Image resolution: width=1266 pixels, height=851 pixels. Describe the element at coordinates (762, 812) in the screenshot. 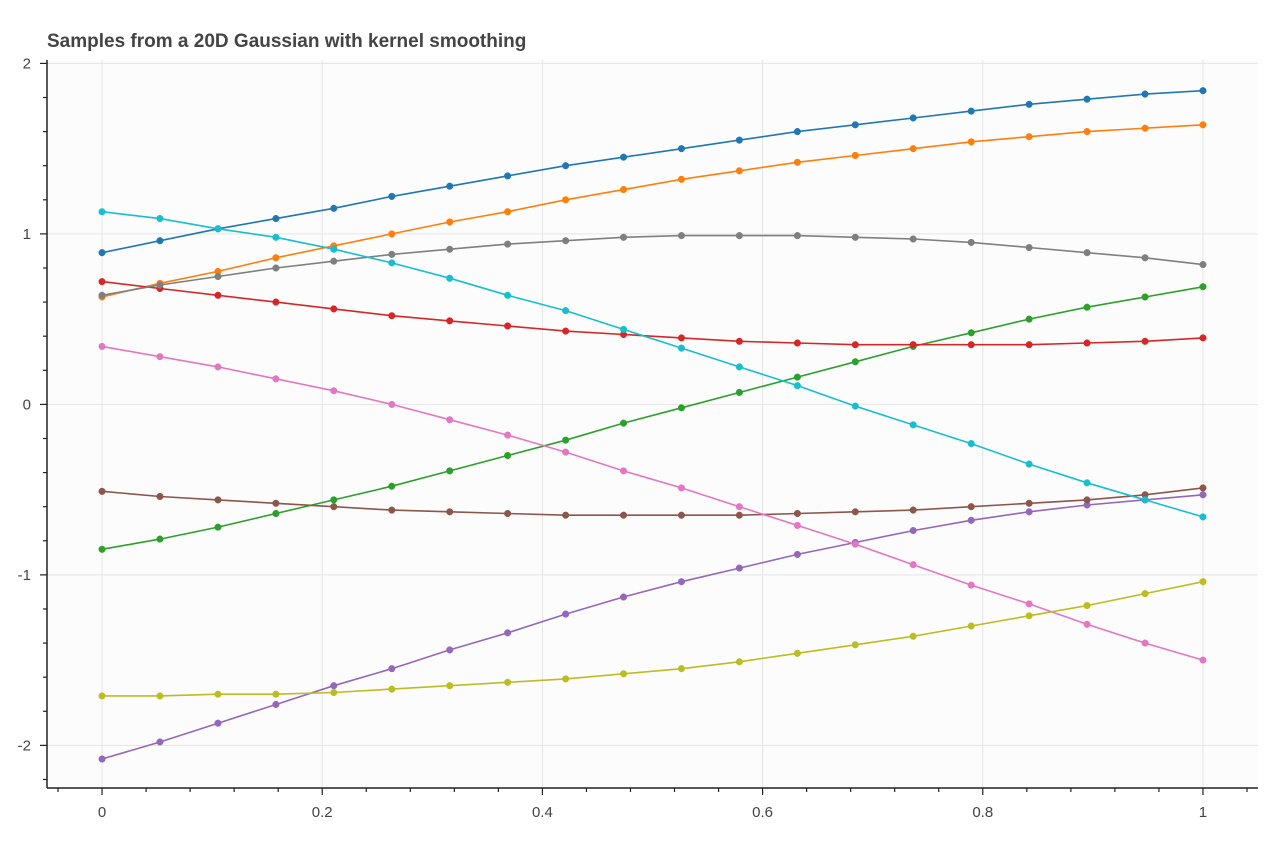

I see `x-tick-label: 0.6` at that location.